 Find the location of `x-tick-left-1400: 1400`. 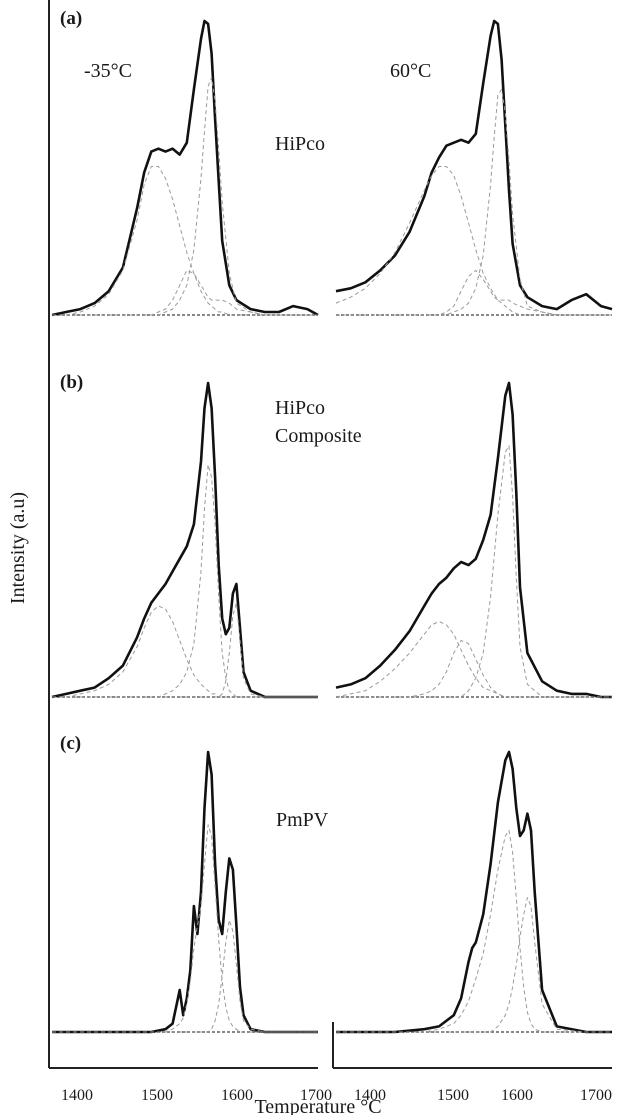

x-tick-left-1400: 1400 is located at coordinates (77, 1095).